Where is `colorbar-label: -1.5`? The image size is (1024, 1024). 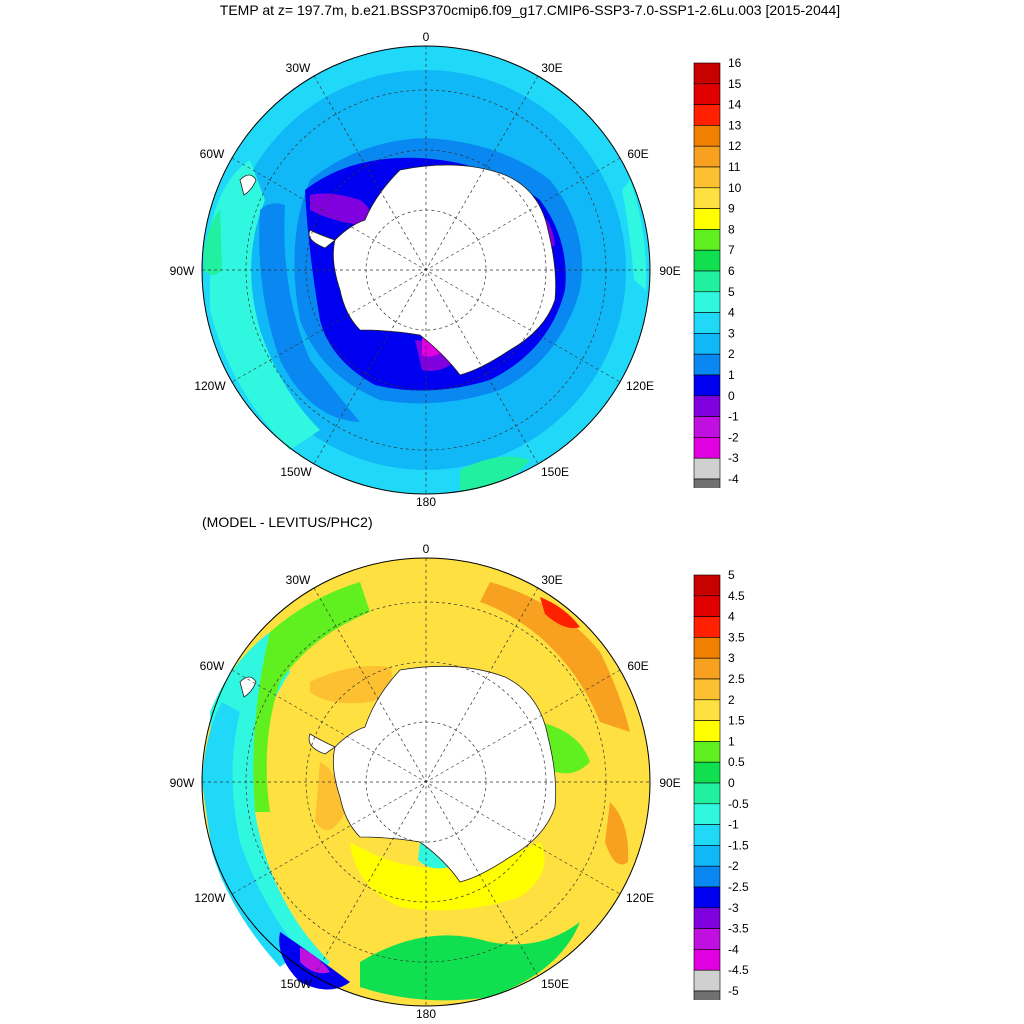 colorbar-label: -1.5 is located at coordinates (738, 845).